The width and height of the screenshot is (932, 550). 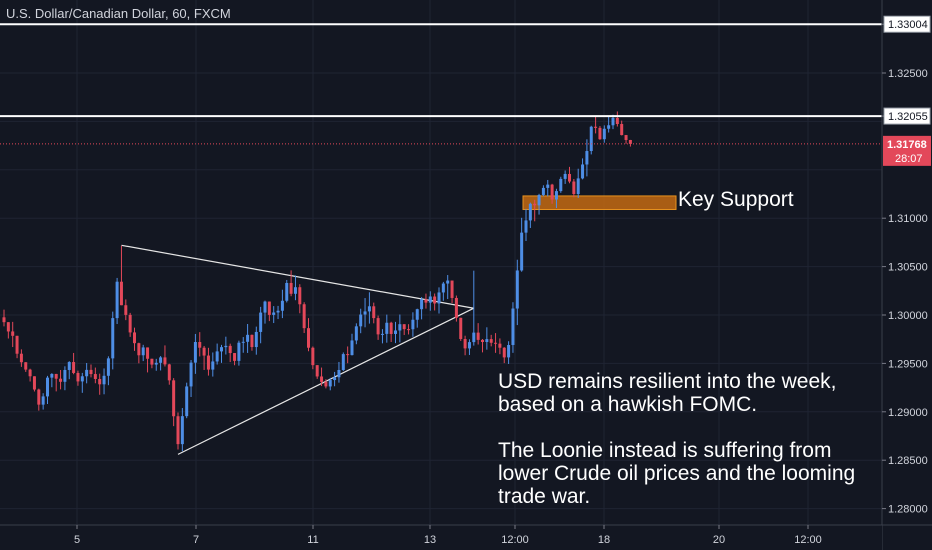 What do you see at coordinates (908, 74) in the screenshot?
I see `price-tick-label: 1.32500` at bounding box center [908, 74].